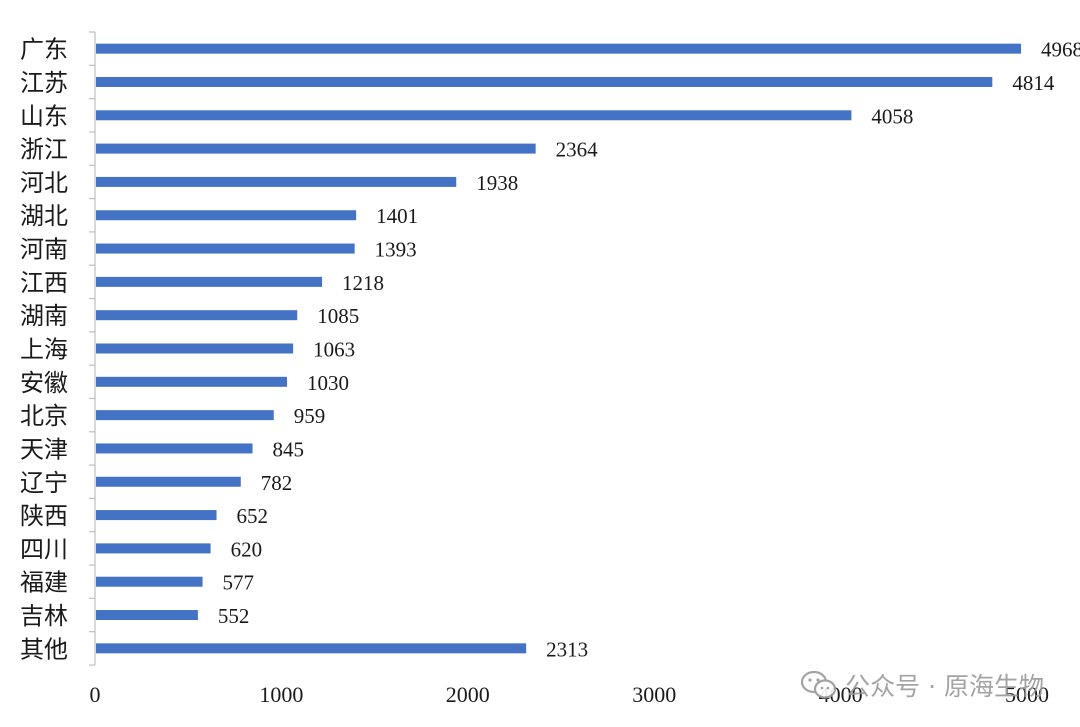  What do you see at coordinates (44, 583) in the screenshot?
I see `category-label: 福建` at bounding box center [44, 583].